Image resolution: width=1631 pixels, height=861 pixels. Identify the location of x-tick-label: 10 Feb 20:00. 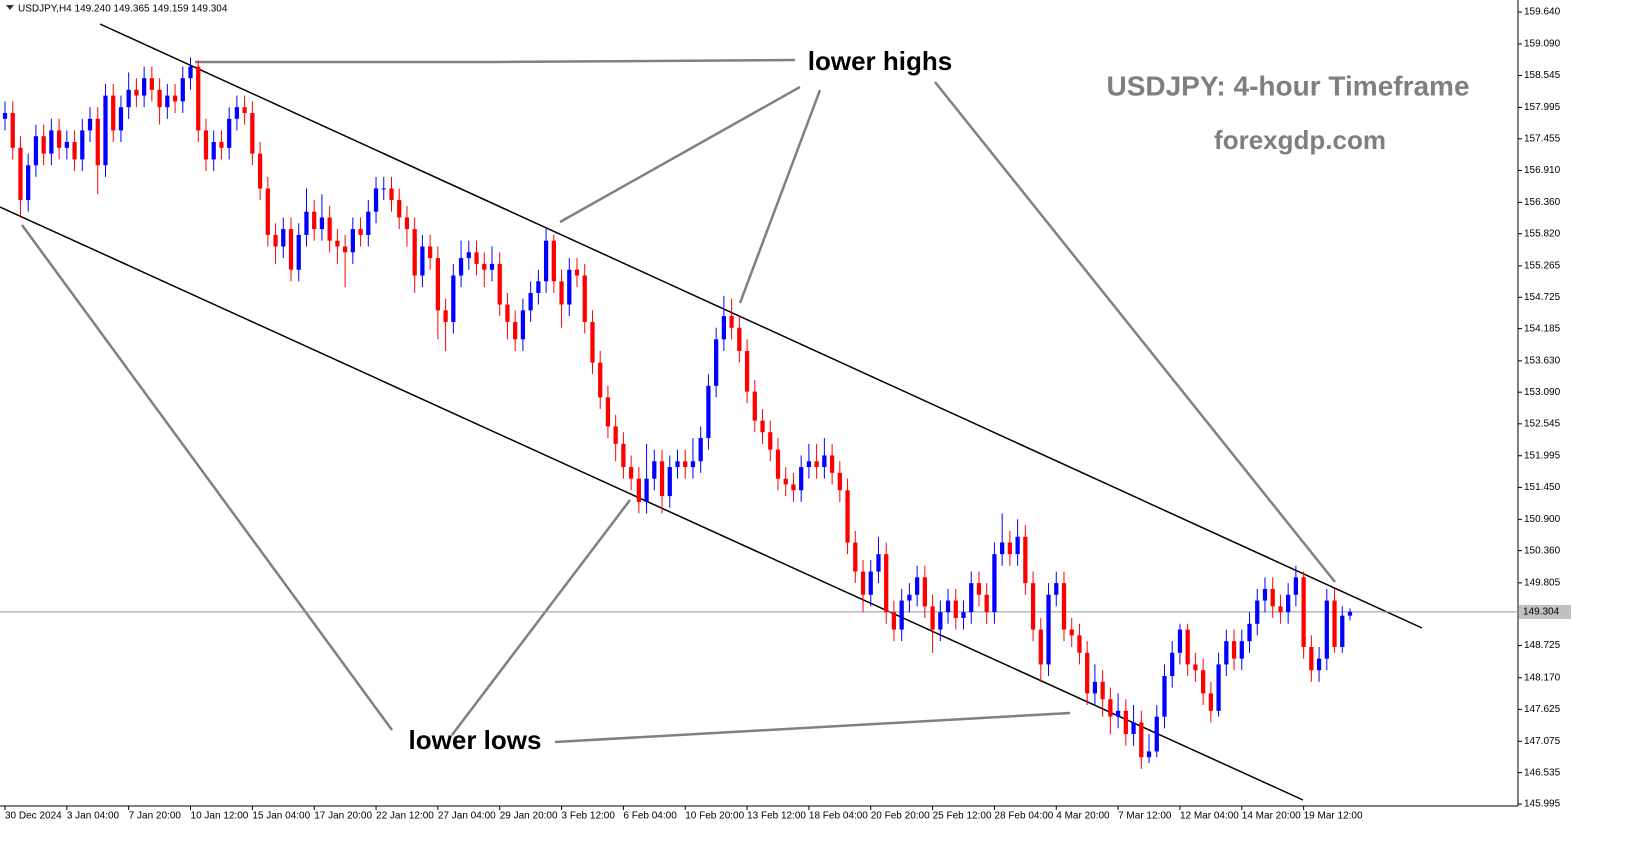
(714, 816).